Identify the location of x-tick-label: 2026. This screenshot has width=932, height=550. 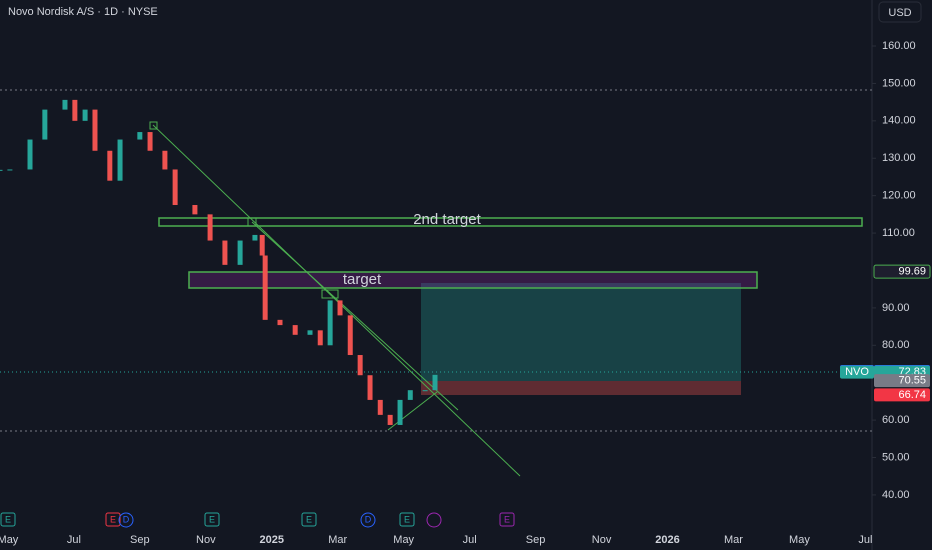
(667, 540).